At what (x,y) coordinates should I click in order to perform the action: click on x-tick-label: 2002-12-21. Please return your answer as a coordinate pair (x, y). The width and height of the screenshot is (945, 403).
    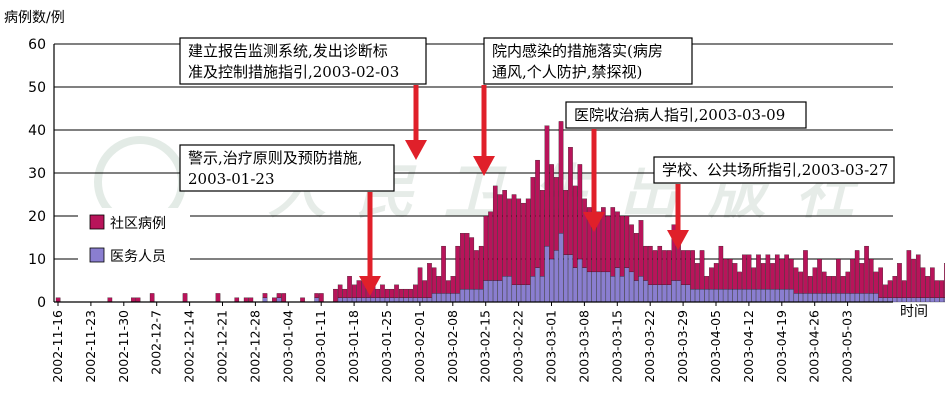
    Looking at the image, I should click on (222, 346).